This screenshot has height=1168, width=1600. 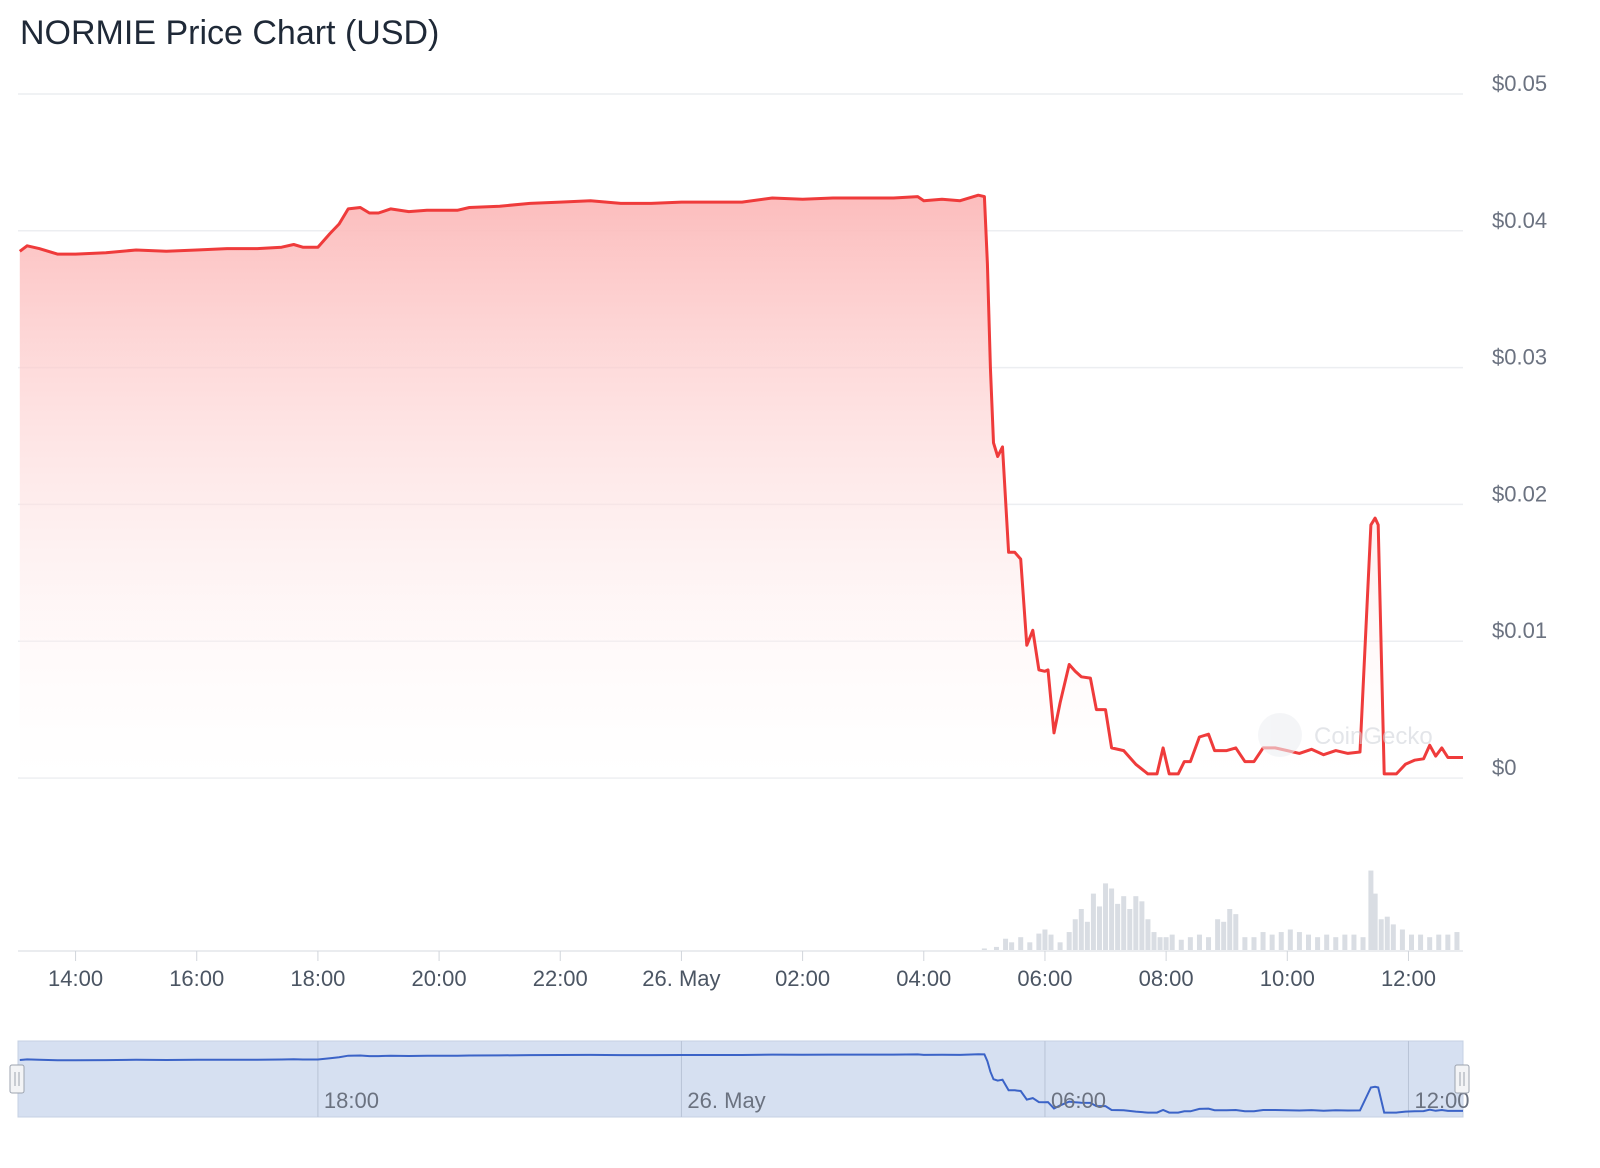 What do you see at coordinates (681, 978) in the screenshot?
I see `x-tick-label: 26. May` at bounding box center [681, 978].